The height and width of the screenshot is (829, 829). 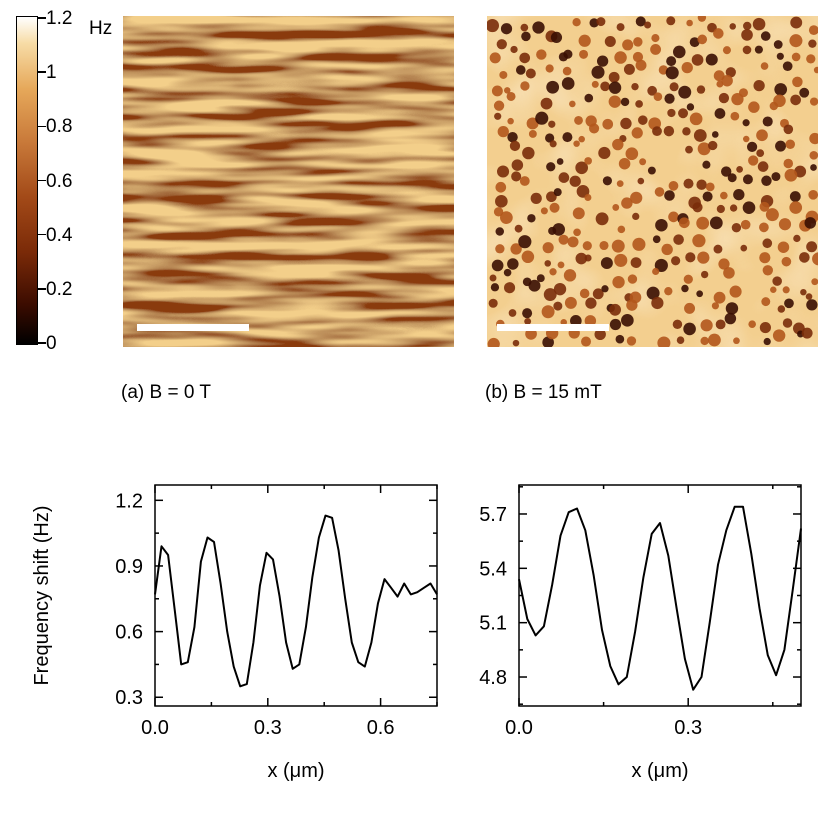 What do you see at coordinates (59, 235) in the screenshot?
I see `colorbar-tick-label: 0.4` at bounding box center [59, 235].